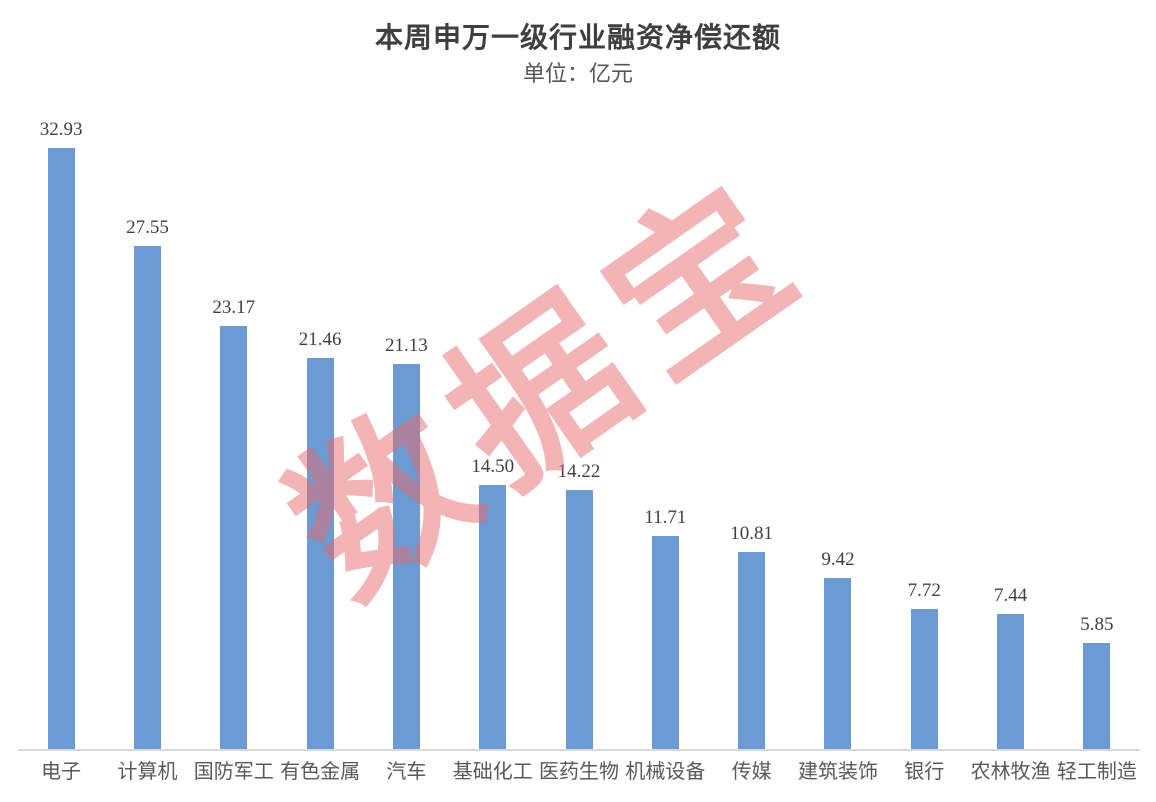 The image size is (1156, 802). What do you see at coordinates (1097, 625) in the screenshot?
I see `value-label: 5.85` at bounding box center [1097, 625].